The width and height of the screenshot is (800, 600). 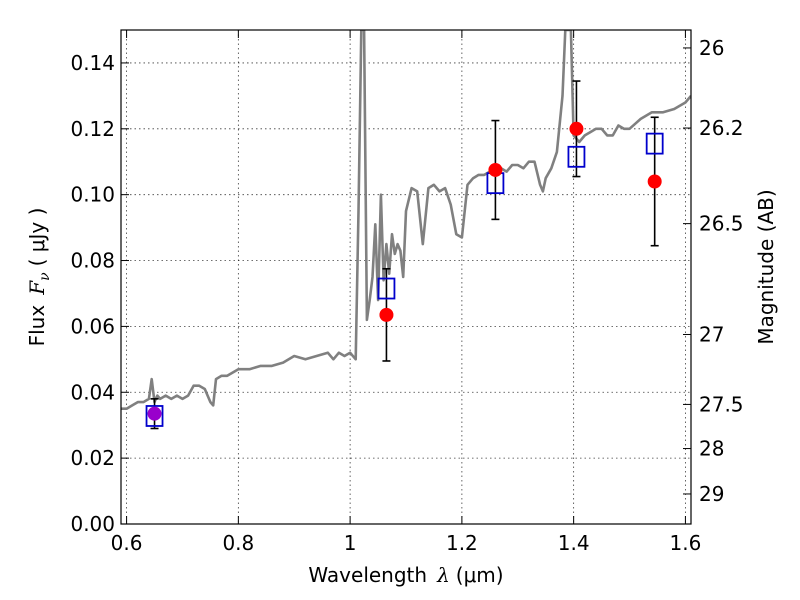 What do you see at coordinates (92, 261) in the screenshot?
I see `y-tick-label: 0.08` at bounding box center [92, 261].